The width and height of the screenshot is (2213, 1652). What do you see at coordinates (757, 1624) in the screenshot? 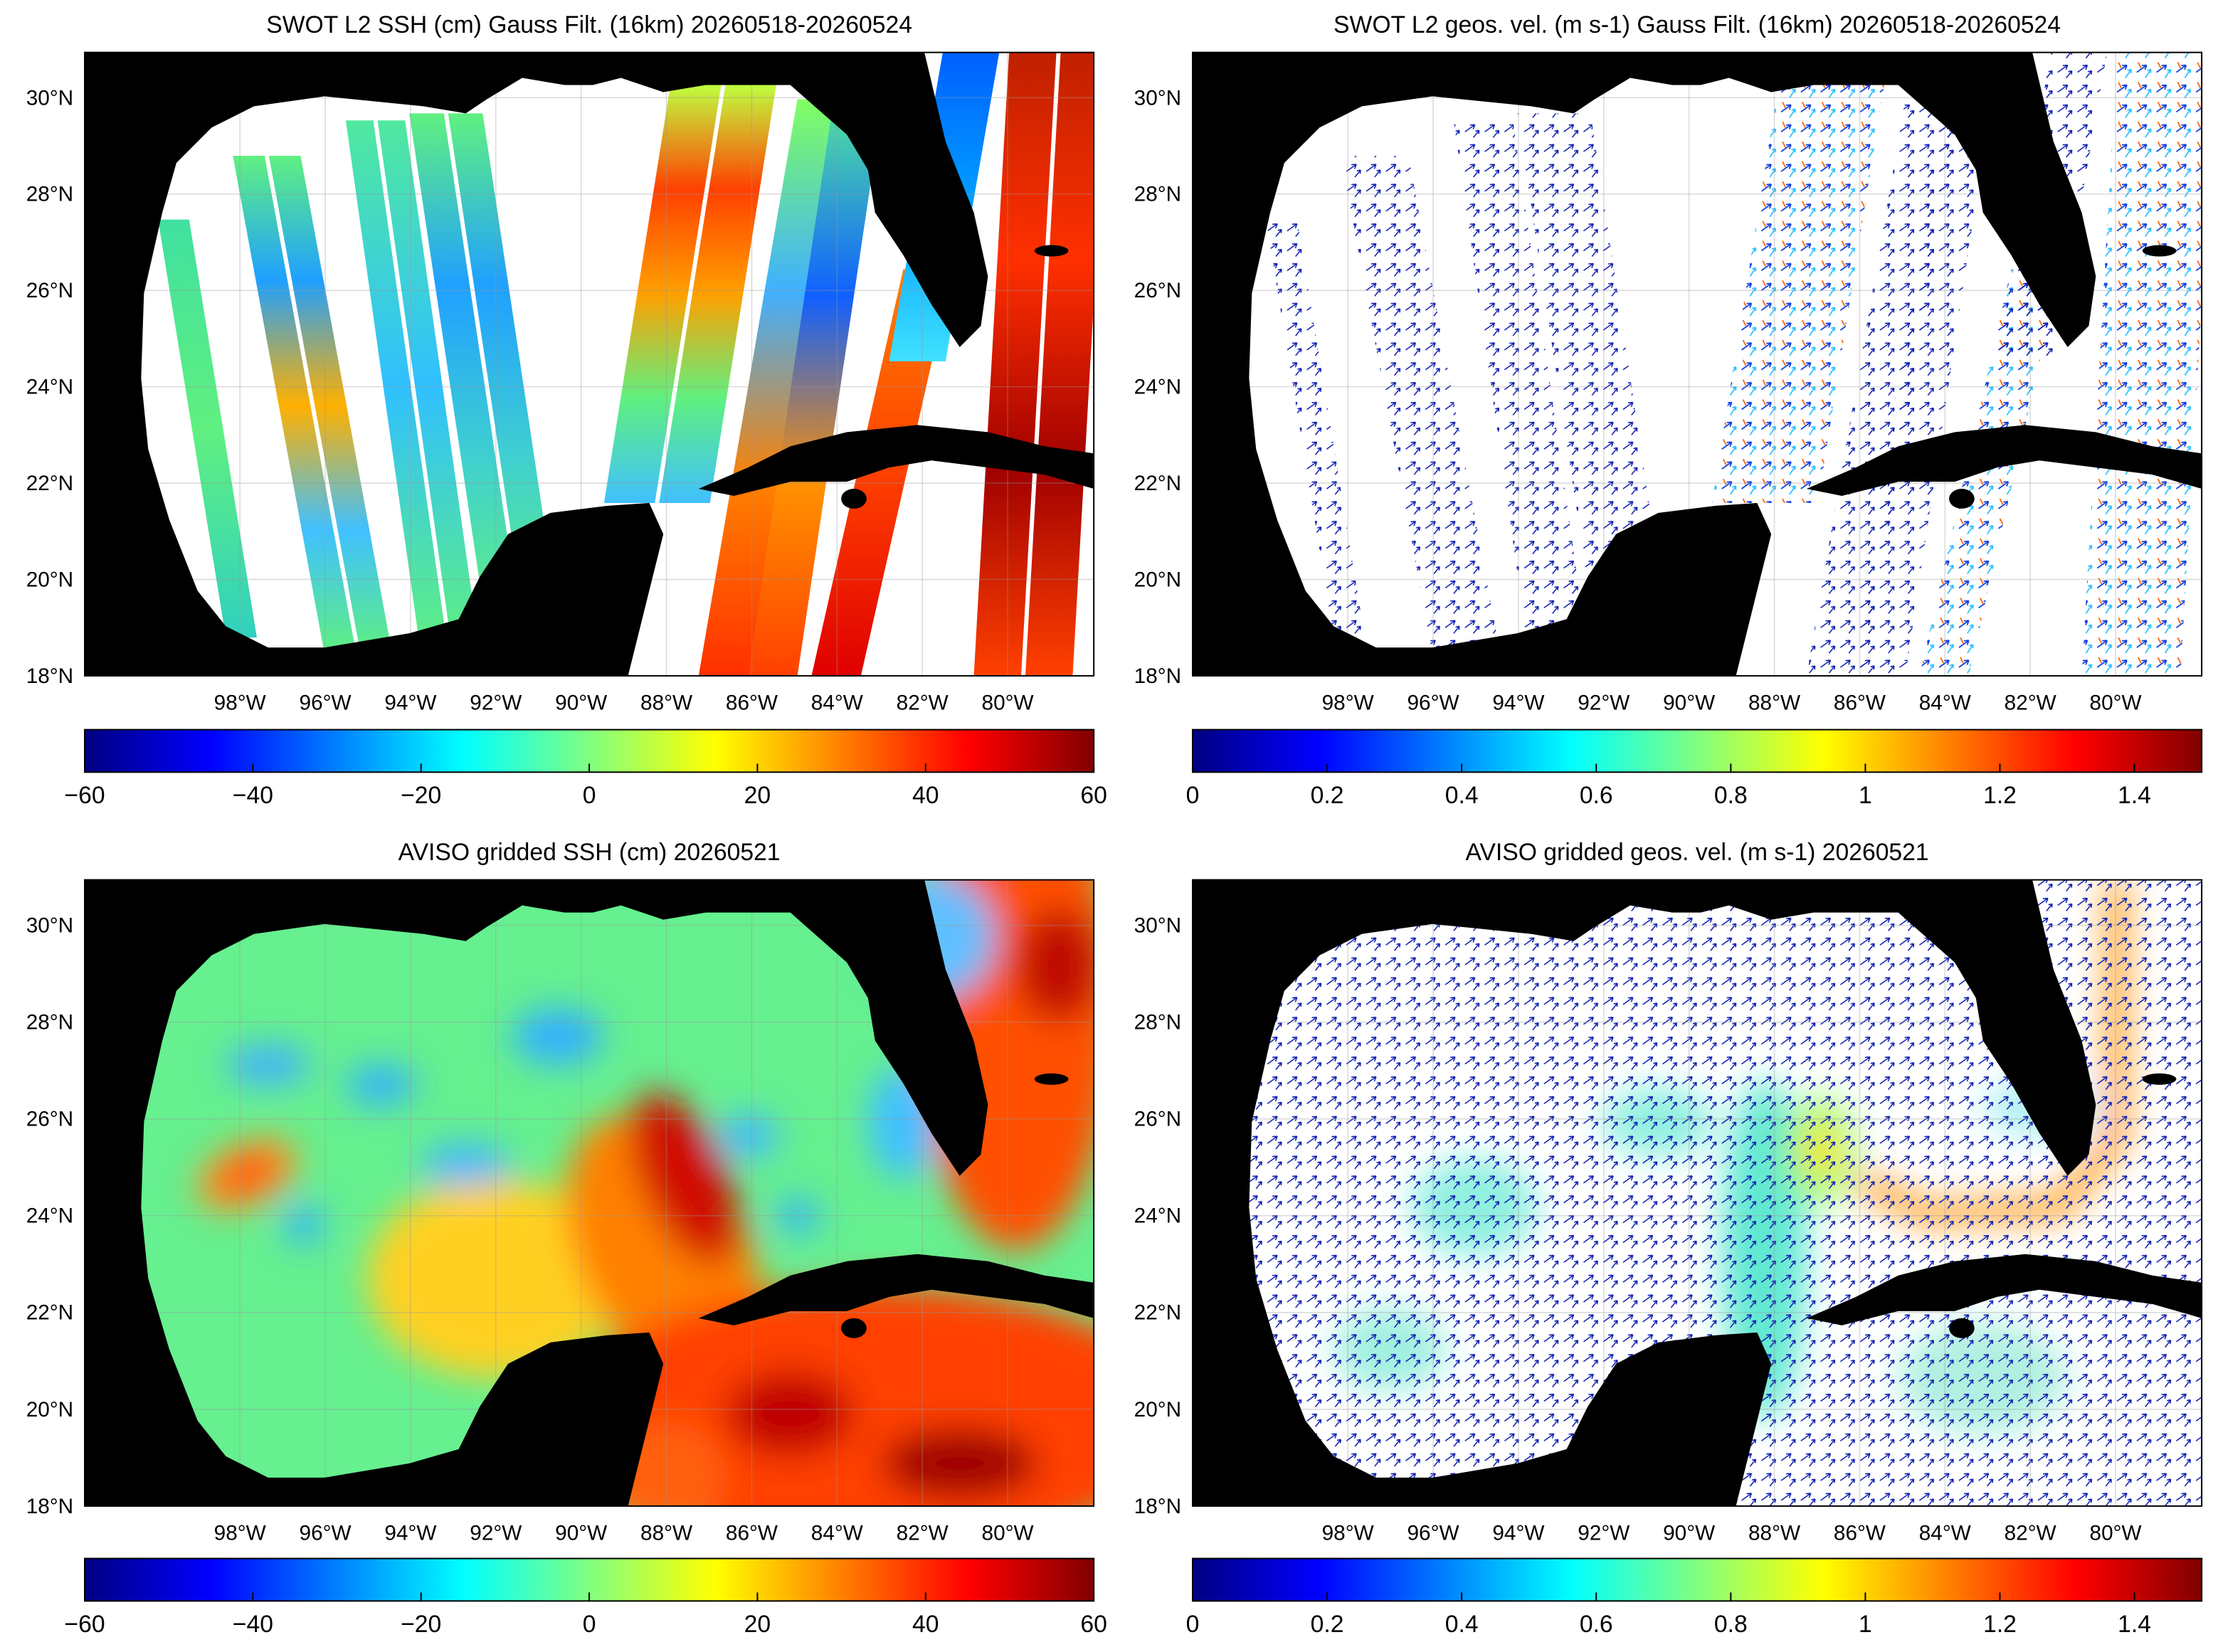
I see `colorbar-tick-label: 20` at bounding box center [757, 1624].